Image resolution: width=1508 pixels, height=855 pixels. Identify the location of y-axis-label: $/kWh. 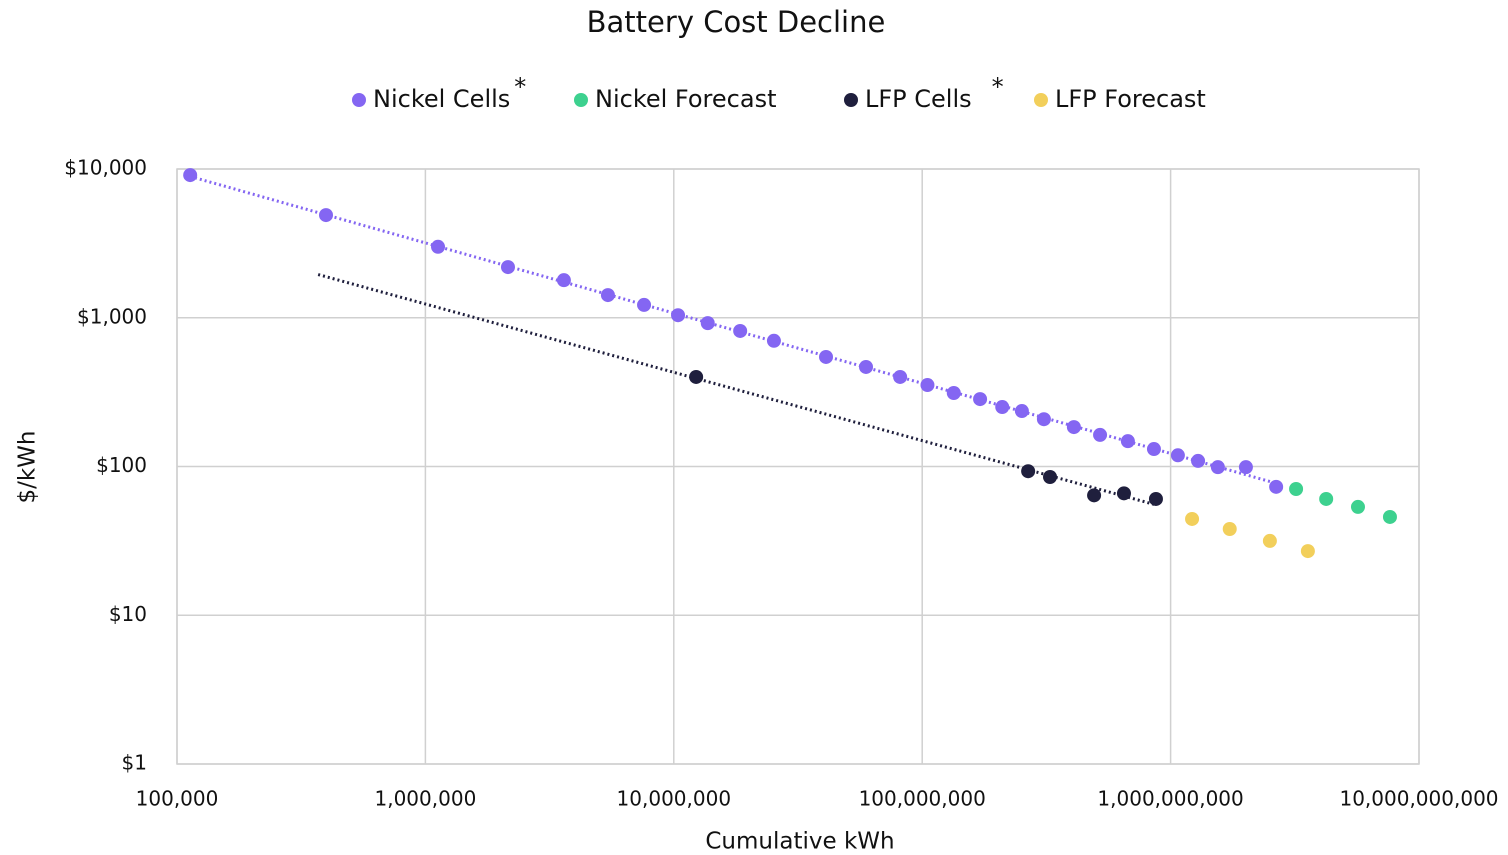
(28, 466).